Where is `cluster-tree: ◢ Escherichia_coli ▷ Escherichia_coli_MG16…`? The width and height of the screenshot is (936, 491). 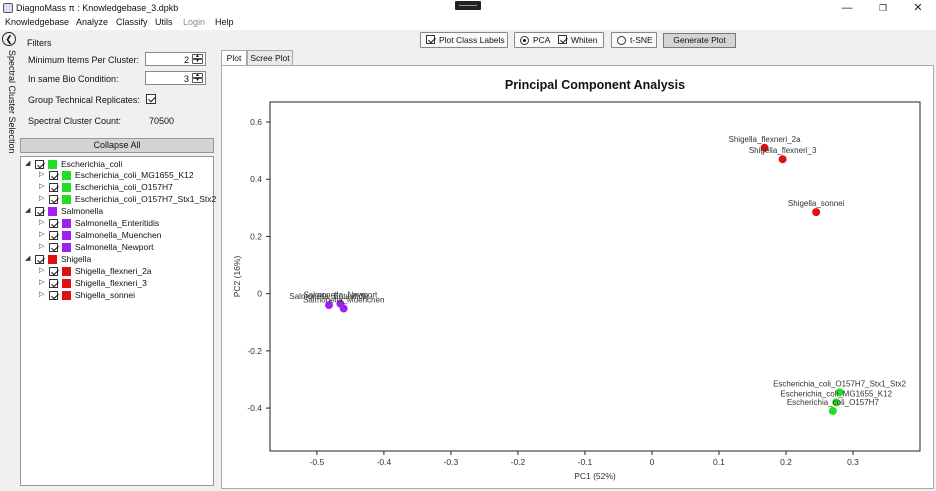
cluster-tree: ◢ Escherichia_coli ▷ Escherichia_coli_MG16… is located at coordinates (118, 321).